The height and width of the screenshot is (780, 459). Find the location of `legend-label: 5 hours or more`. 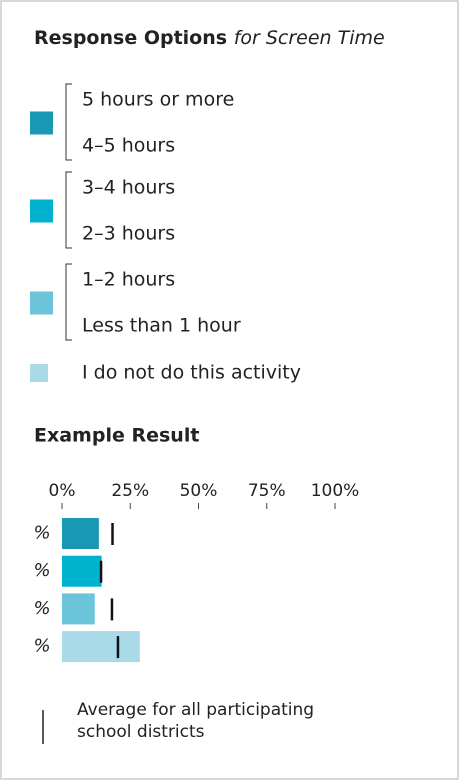

legend-label: 5 hours or more is located at coordinates (158, 100).